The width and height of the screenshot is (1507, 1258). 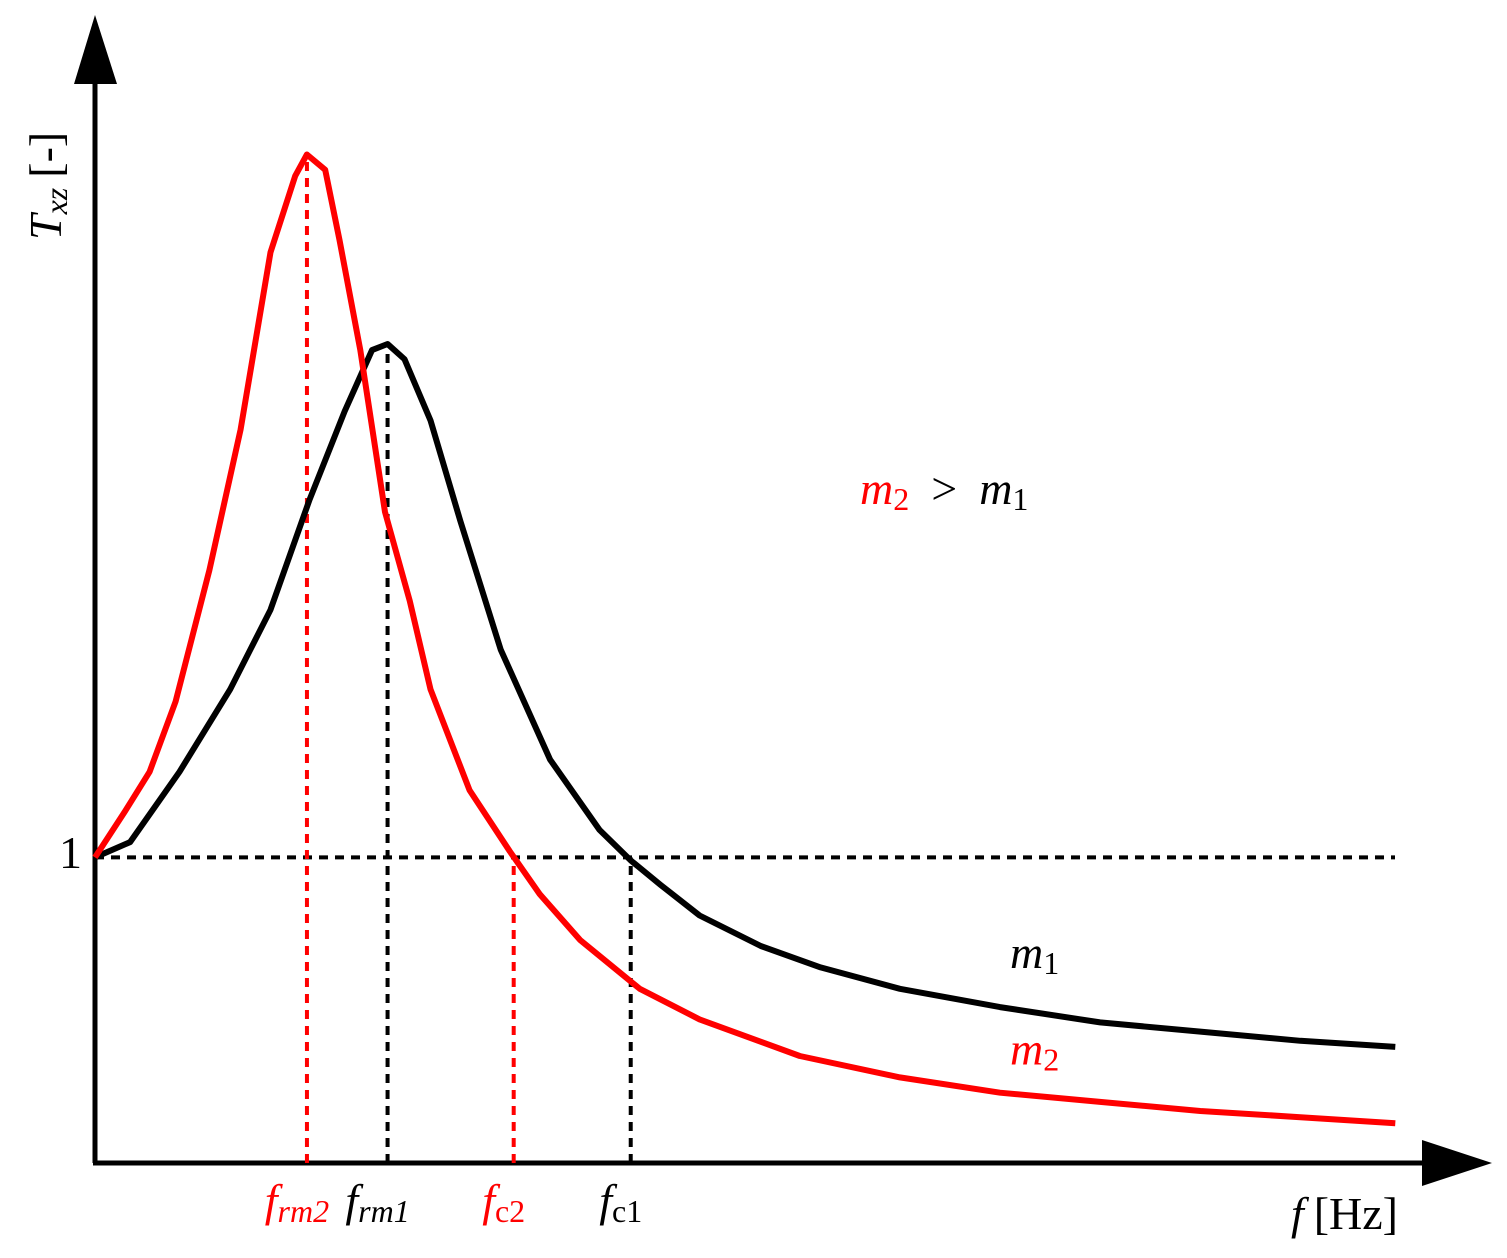 What do you see at coordinates (1457, 1163) in the screenshot?
I see `x-axis-arrow` at bounding box center [1457, 1163].